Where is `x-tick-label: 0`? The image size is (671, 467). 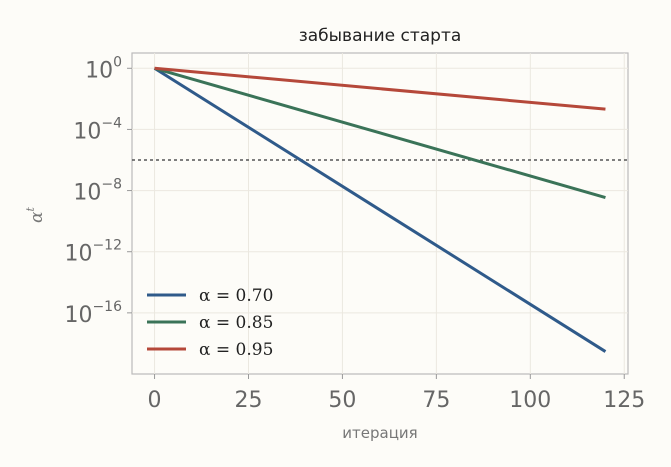
x-tick-label: 0 is located at coordinates (155, 400).